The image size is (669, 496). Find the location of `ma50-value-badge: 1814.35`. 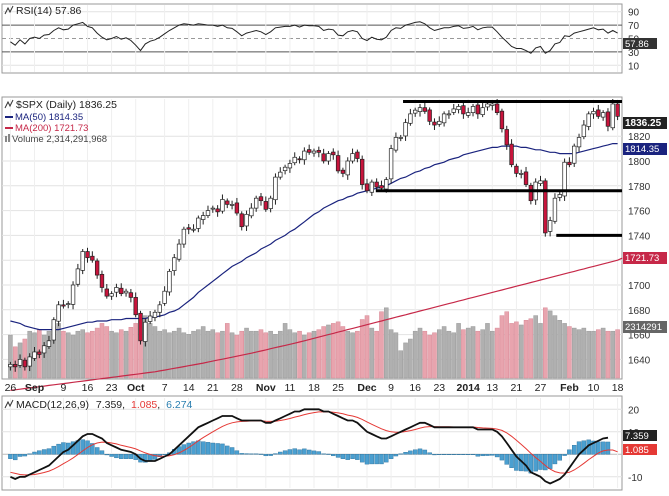

ma50-value-badge: 1814.35 is located at coordinates (645, 149).